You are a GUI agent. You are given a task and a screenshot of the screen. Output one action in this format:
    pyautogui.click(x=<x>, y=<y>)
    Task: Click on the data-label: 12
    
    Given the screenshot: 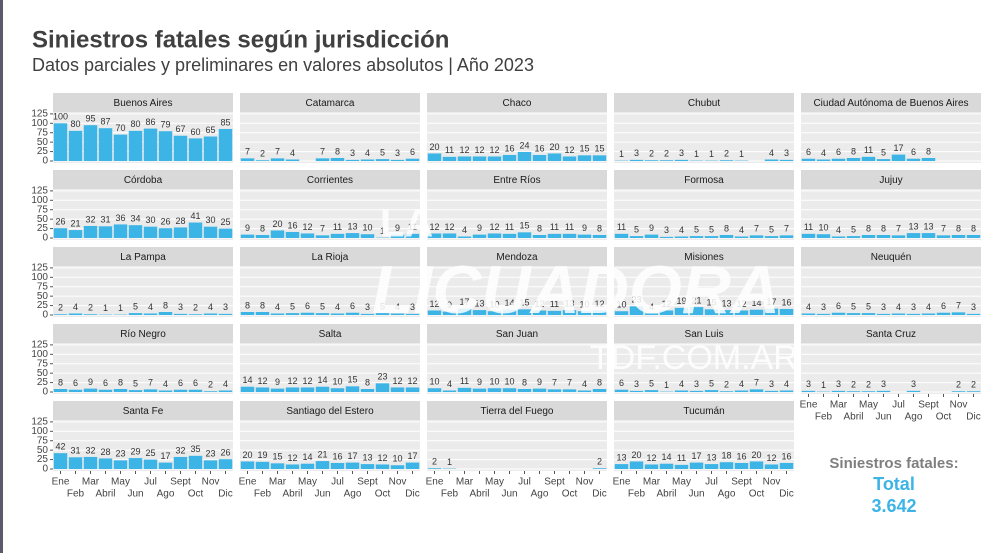 What is the action you would take?
    pyautogui.click(x=382, y=458)
    